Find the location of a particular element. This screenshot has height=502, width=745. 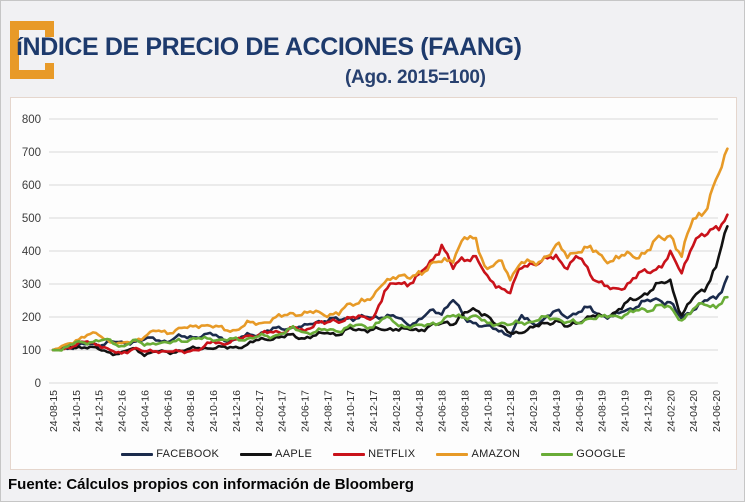

x-axis-tick-label: 24-04-18 is located at coordinates (420, 411).